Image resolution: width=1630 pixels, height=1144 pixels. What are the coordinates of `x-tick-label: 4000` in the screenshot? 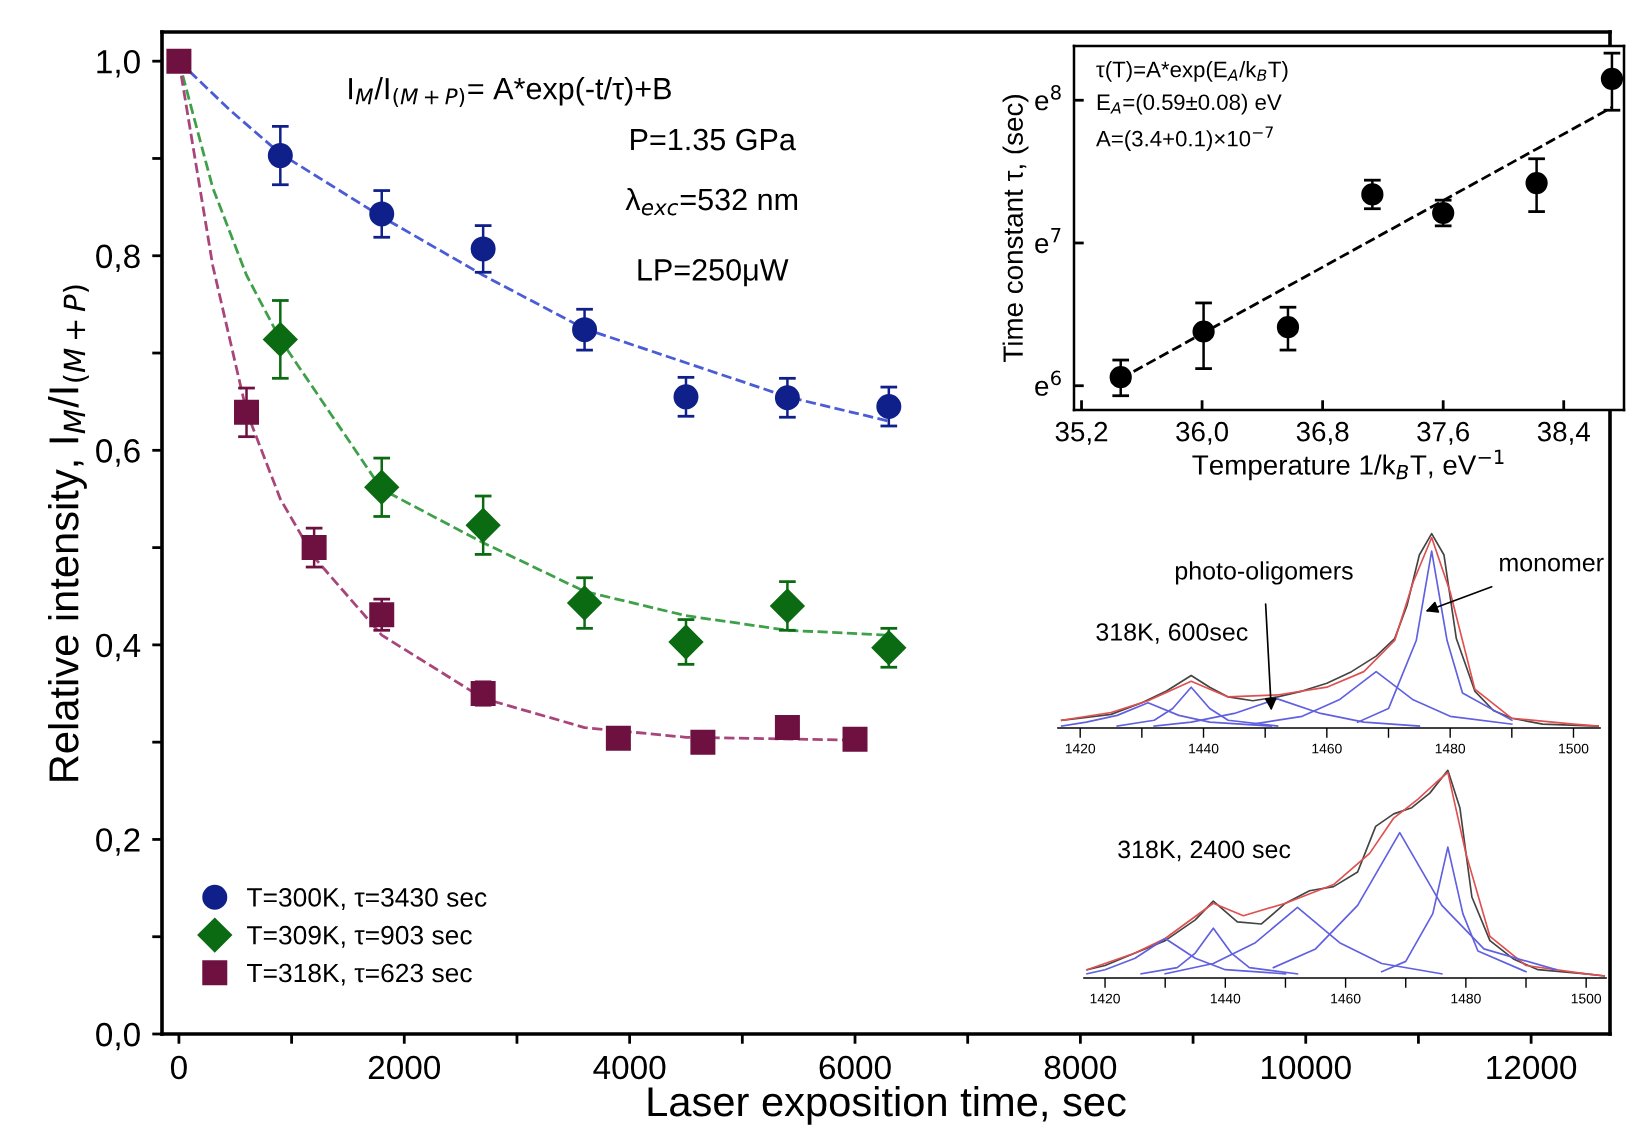 It's located at (629, 1067).